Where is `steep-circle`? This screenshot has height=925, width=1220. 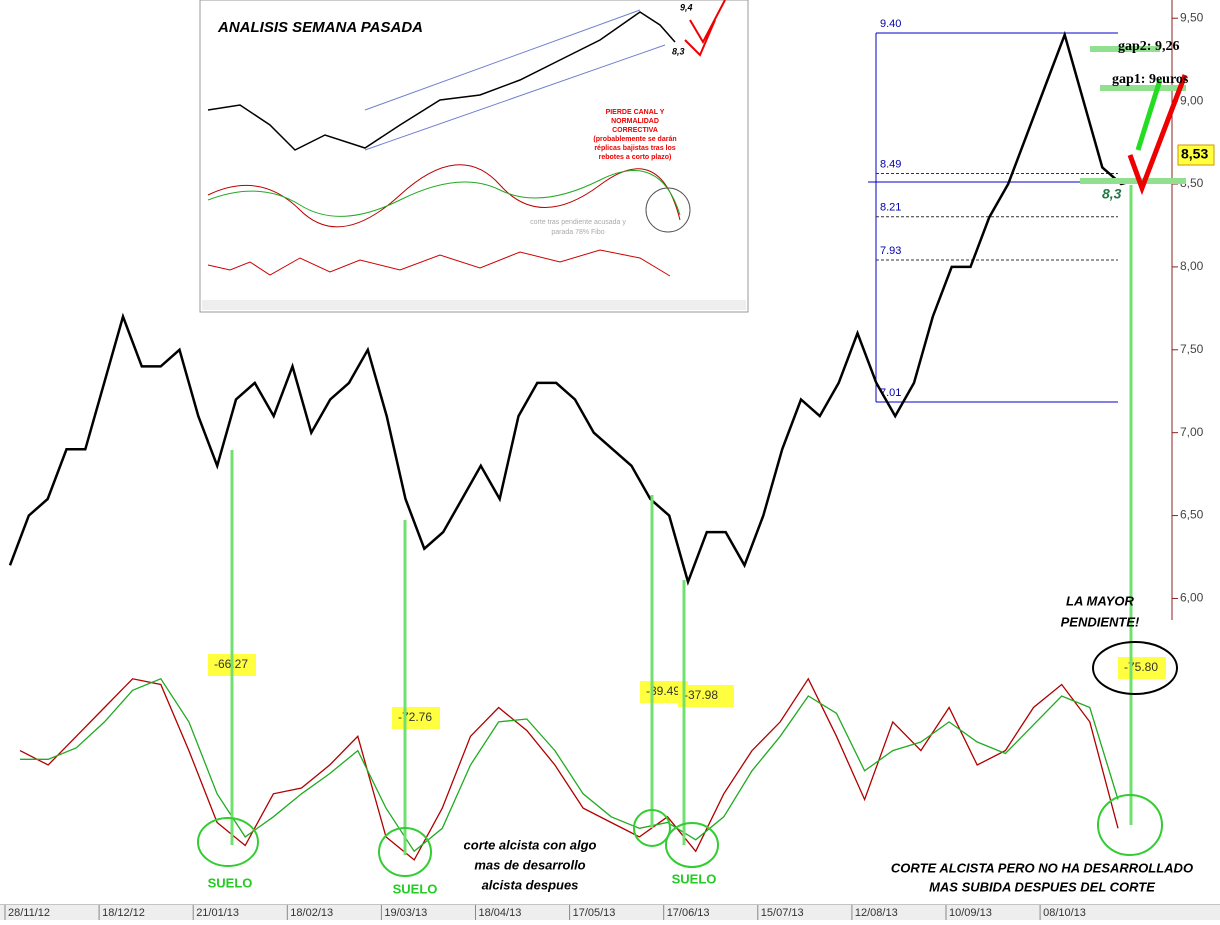
steep-circle is located at coordinates (1135, 668).